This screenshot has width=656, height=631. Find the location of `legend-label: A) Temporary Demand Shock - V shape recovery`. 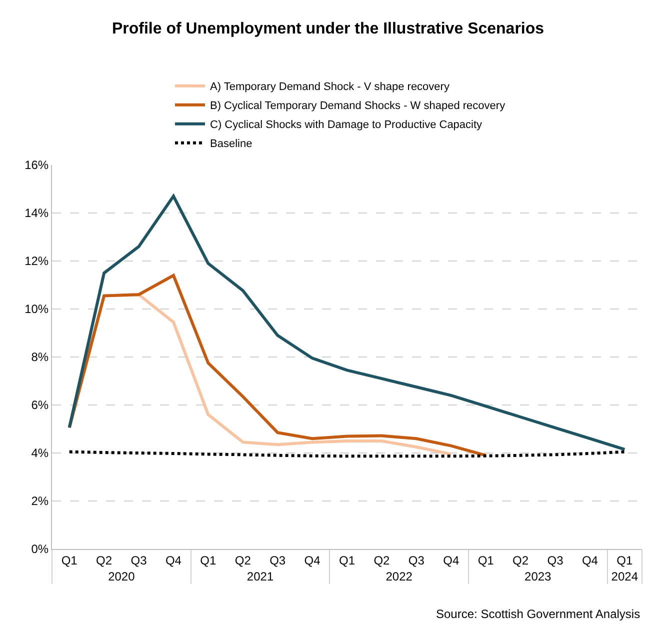

legend-label: A) Temporary Demand Shock - V shape recovery is located at coordinates (330, 87).